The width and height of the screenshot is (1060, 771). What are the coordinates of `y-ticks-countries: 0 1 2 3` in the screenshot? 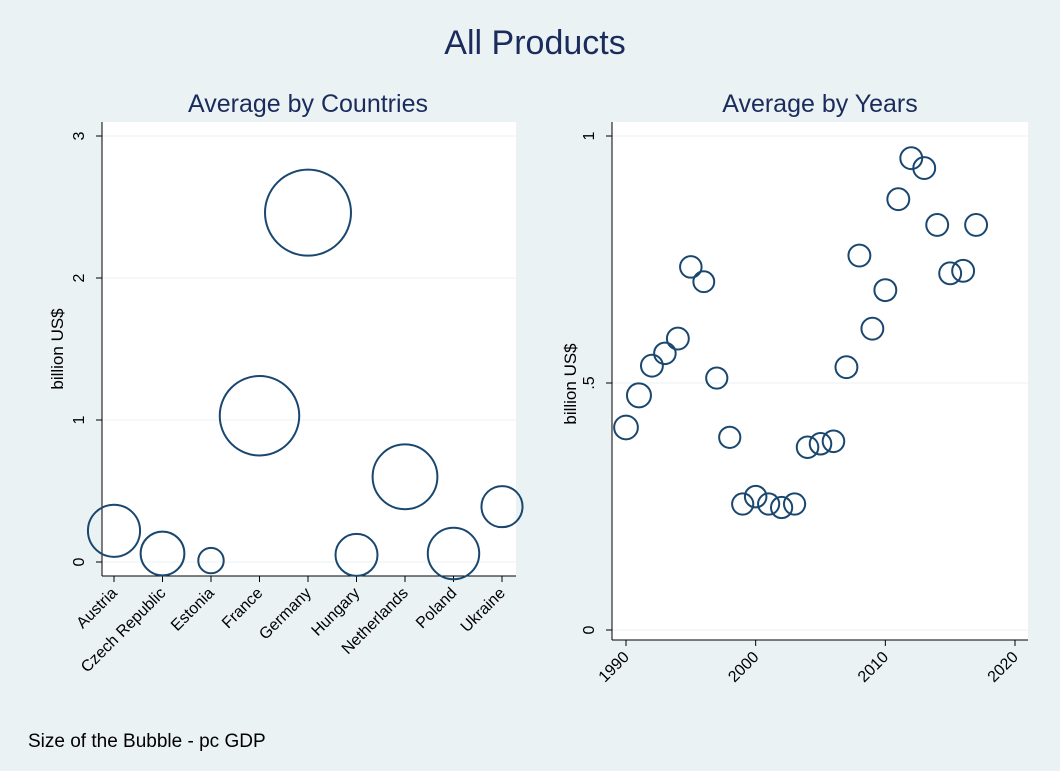 It's located at (86, 348).